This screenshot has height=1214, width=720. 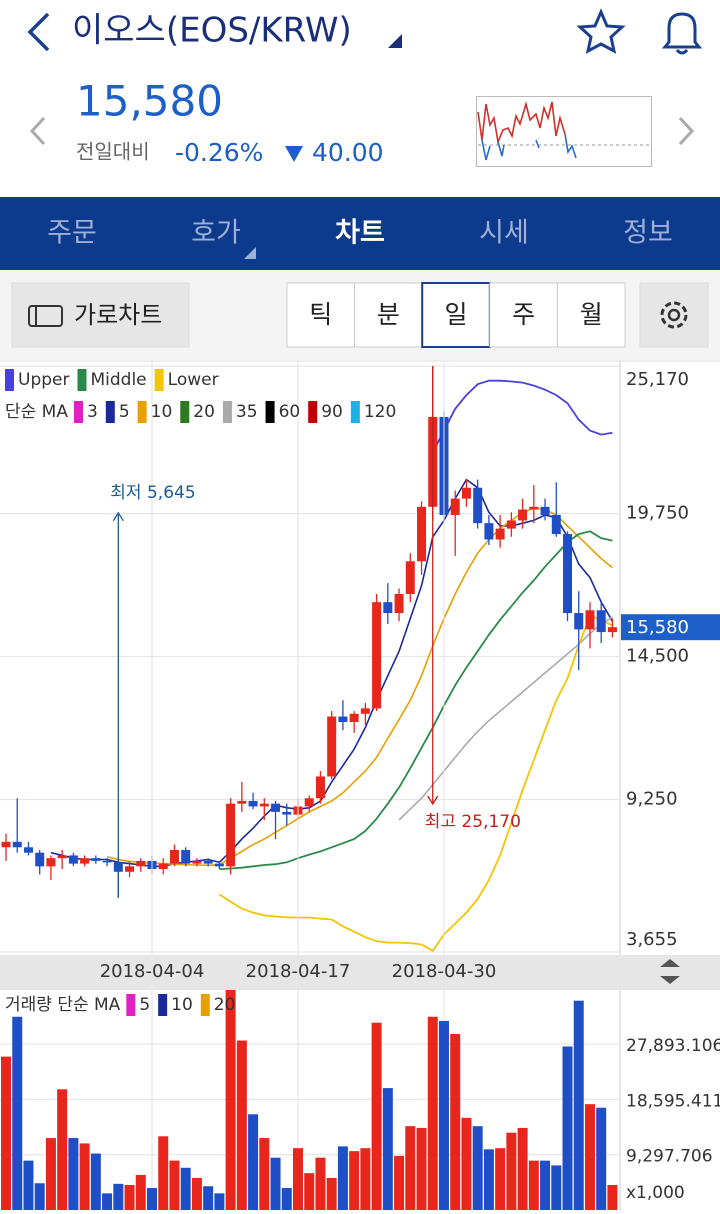 I want to click on back-button, so click(x=38, y=32).